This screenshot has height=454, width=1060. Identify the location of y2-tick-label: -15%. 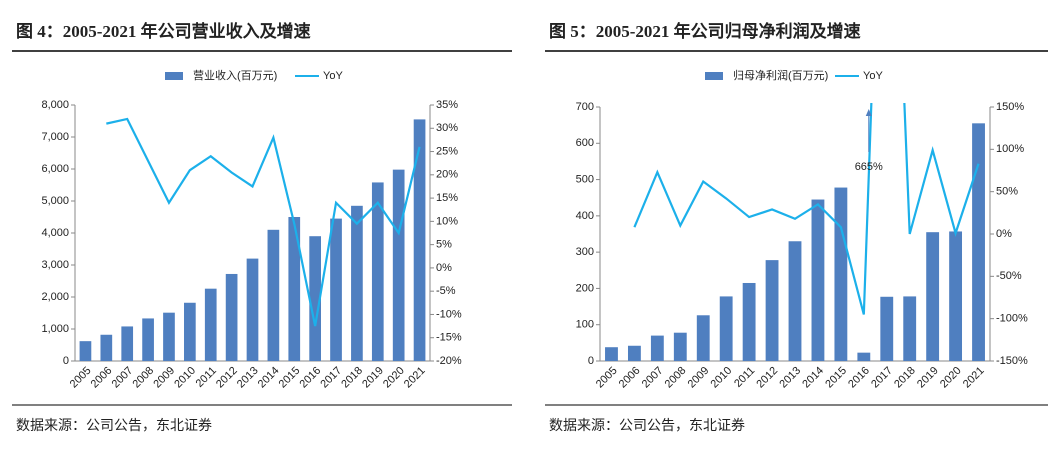
(449, 338).